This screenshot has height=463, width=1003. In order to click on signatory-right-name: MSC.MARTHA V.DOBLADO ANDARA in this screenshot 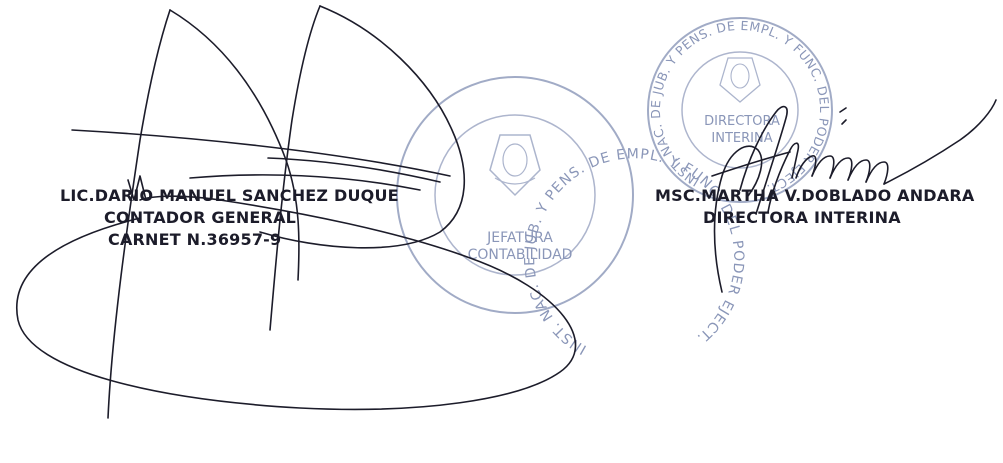, I will do `click(815, 195)`.